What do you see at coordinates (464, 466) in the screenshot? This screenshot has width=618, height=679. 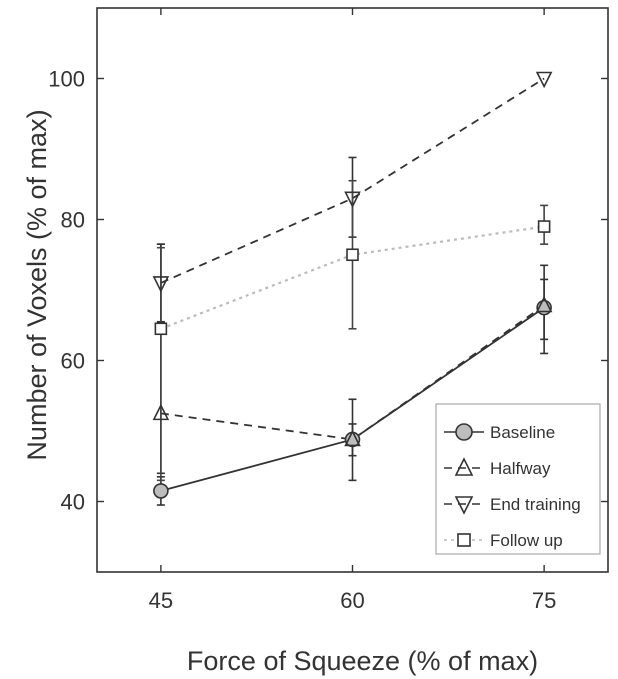 I see `legend-marker-halfway` at bounding box center [464, 466].